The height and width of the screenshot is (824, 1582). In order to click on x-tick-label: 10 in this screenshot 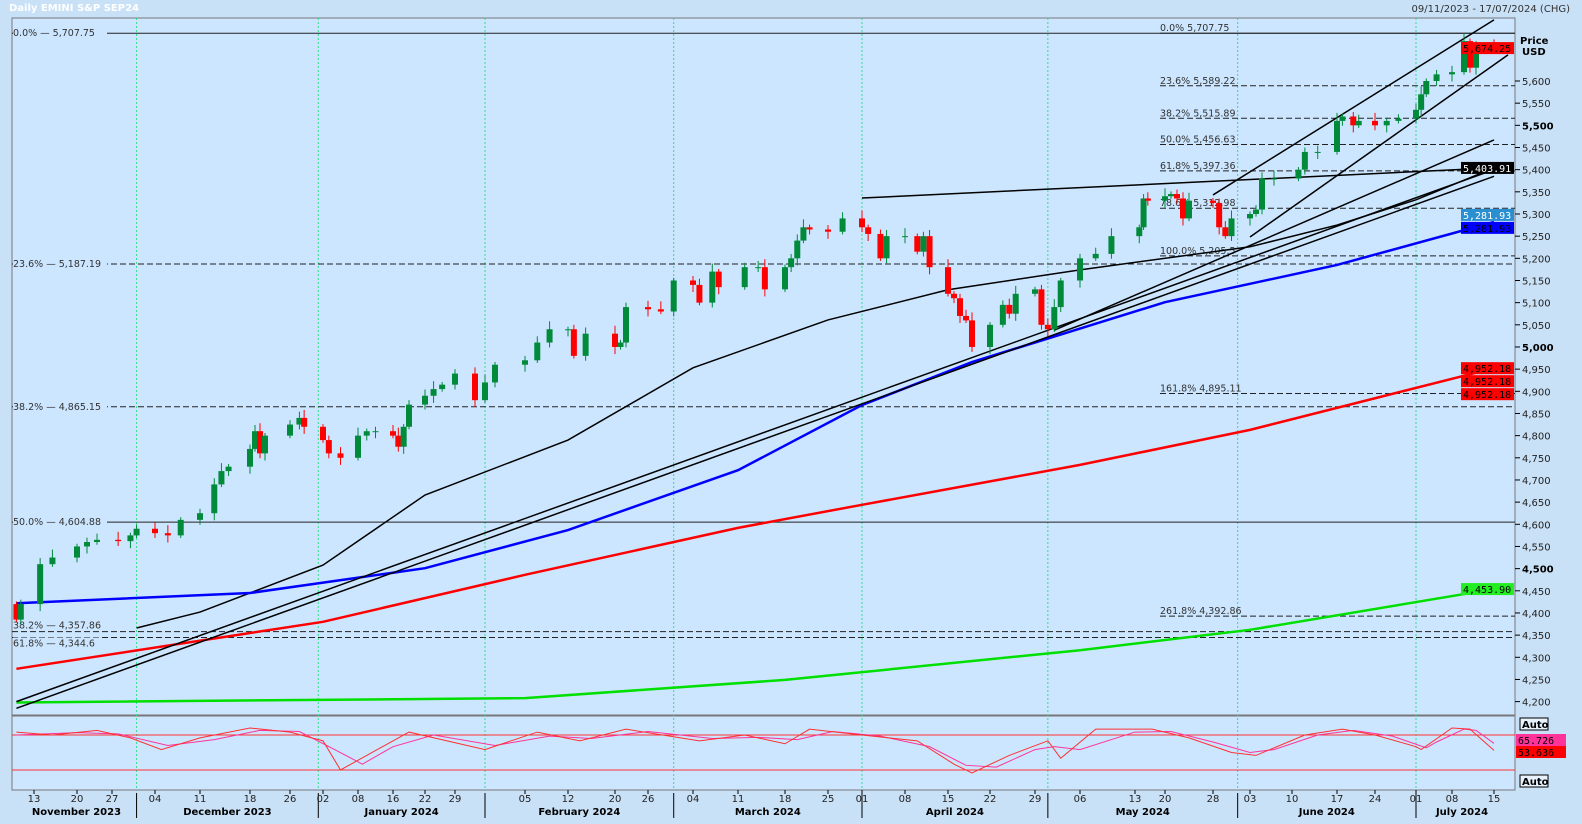, I will do `click(1292, 799)`.